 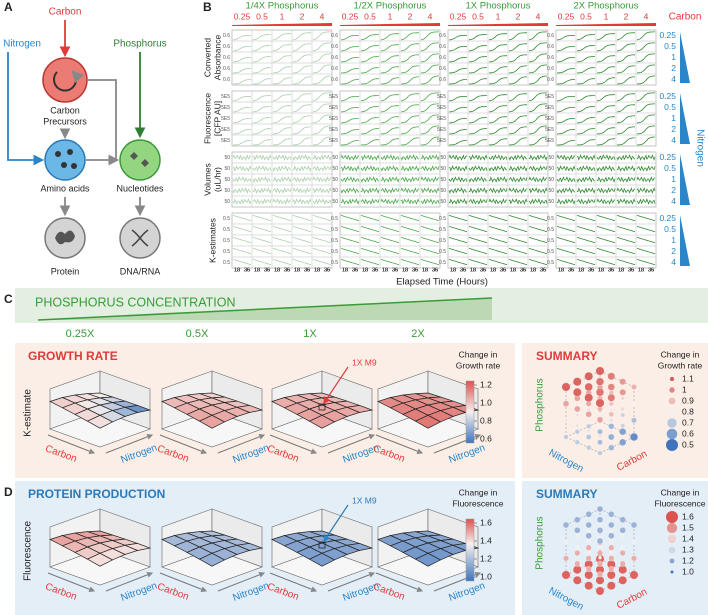 I want to click on marker-arrow, so click(x=336, y=385).